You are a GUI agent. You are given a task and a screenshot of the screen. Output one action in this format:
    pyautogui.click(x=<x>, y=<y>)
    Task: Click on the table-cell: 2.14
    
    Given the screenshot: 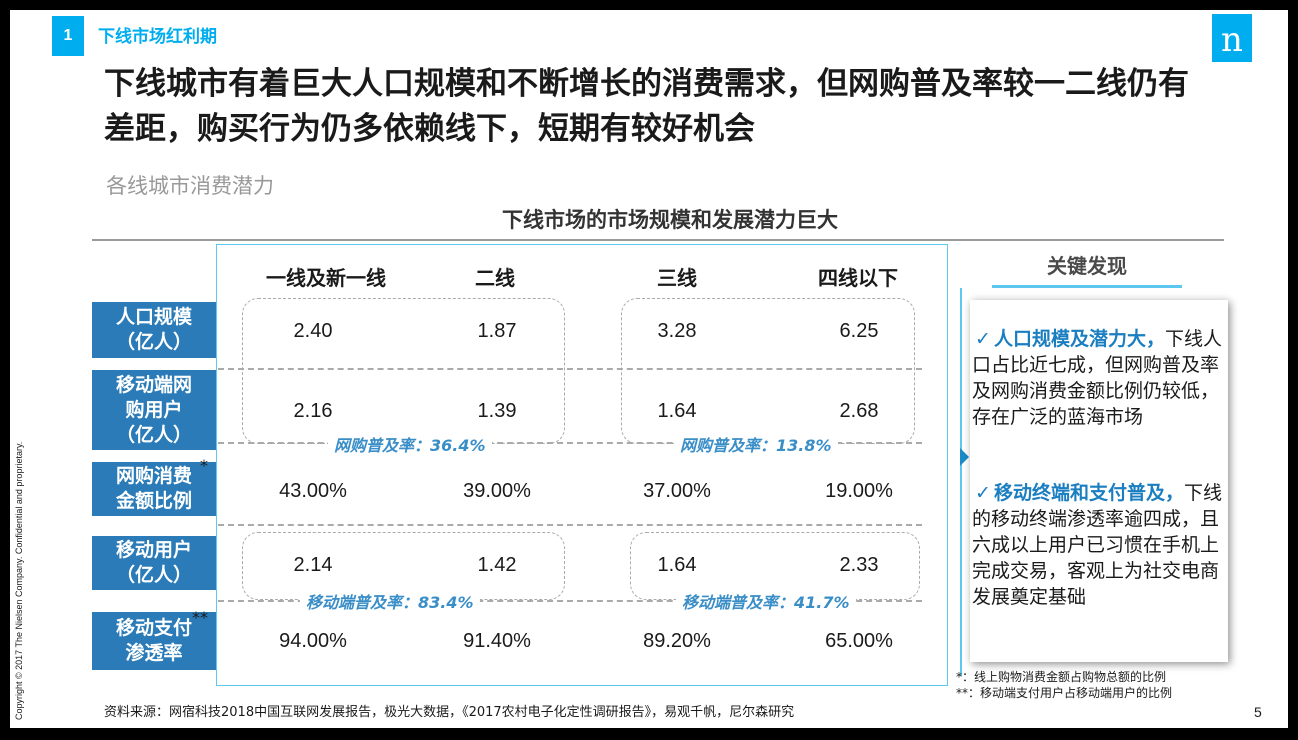 What is the action you would take?
    pyautogui.click(x=313, y=565)
    